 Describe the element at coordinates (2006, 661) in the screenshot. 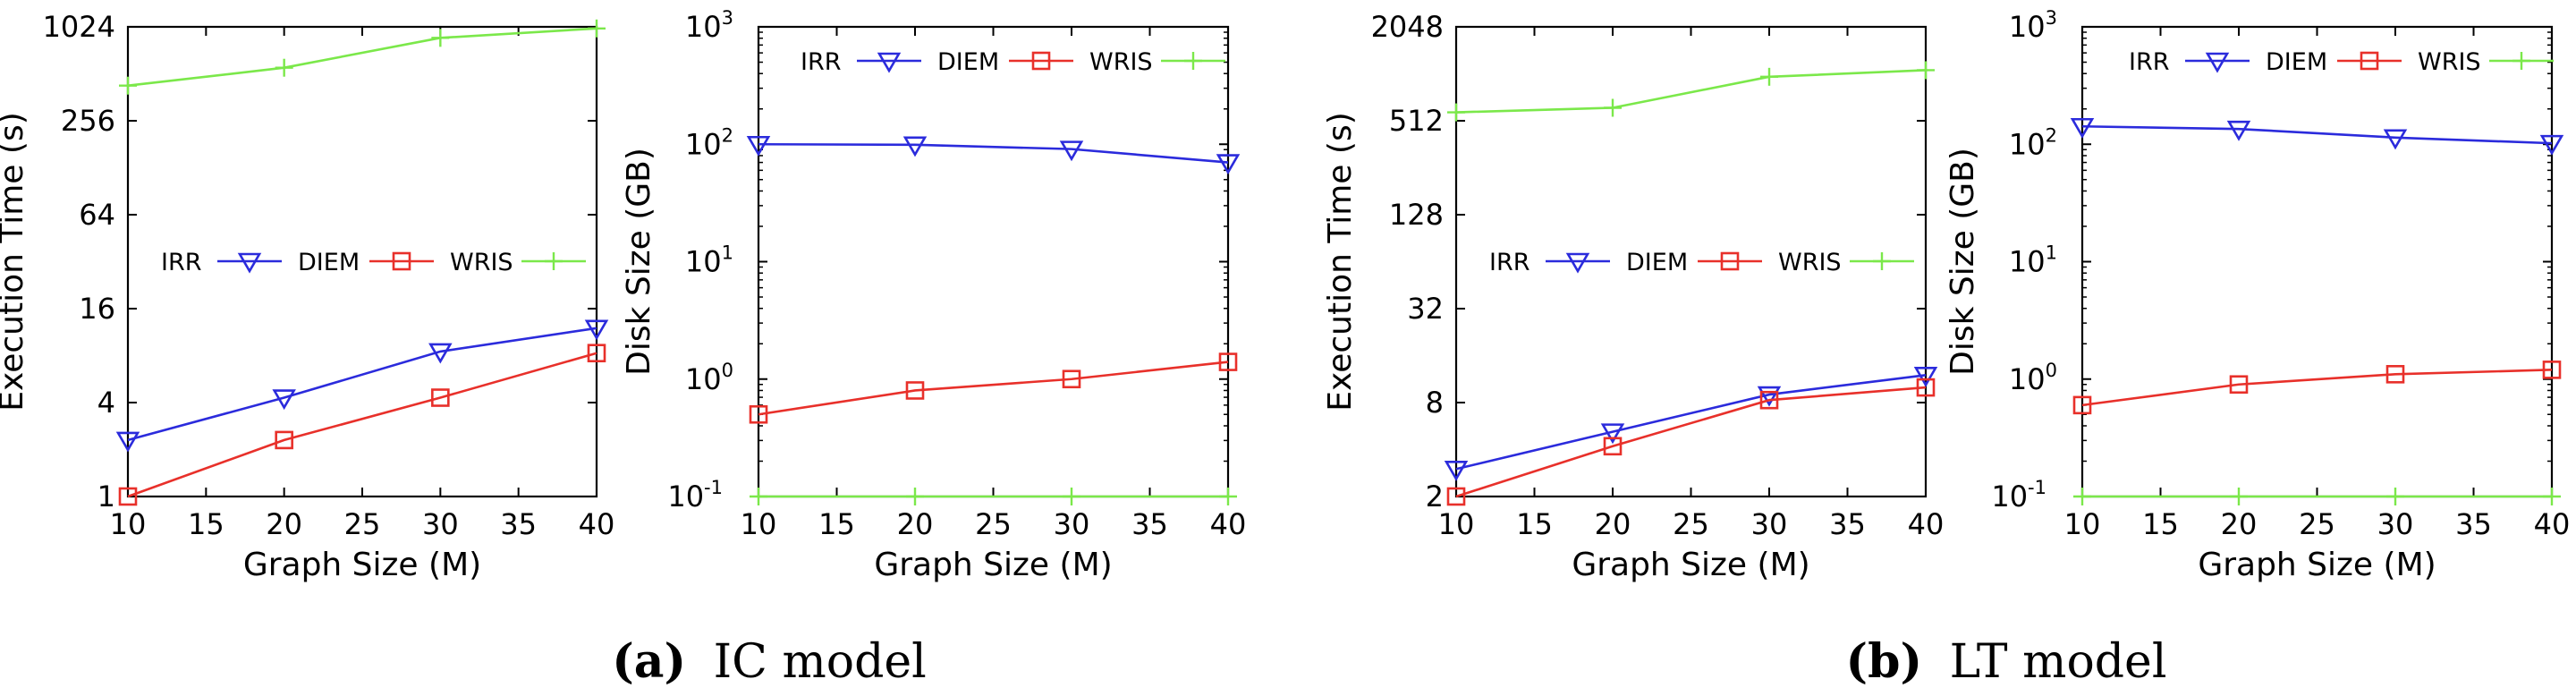

I see `caption-b: (b) LT model` at that location.